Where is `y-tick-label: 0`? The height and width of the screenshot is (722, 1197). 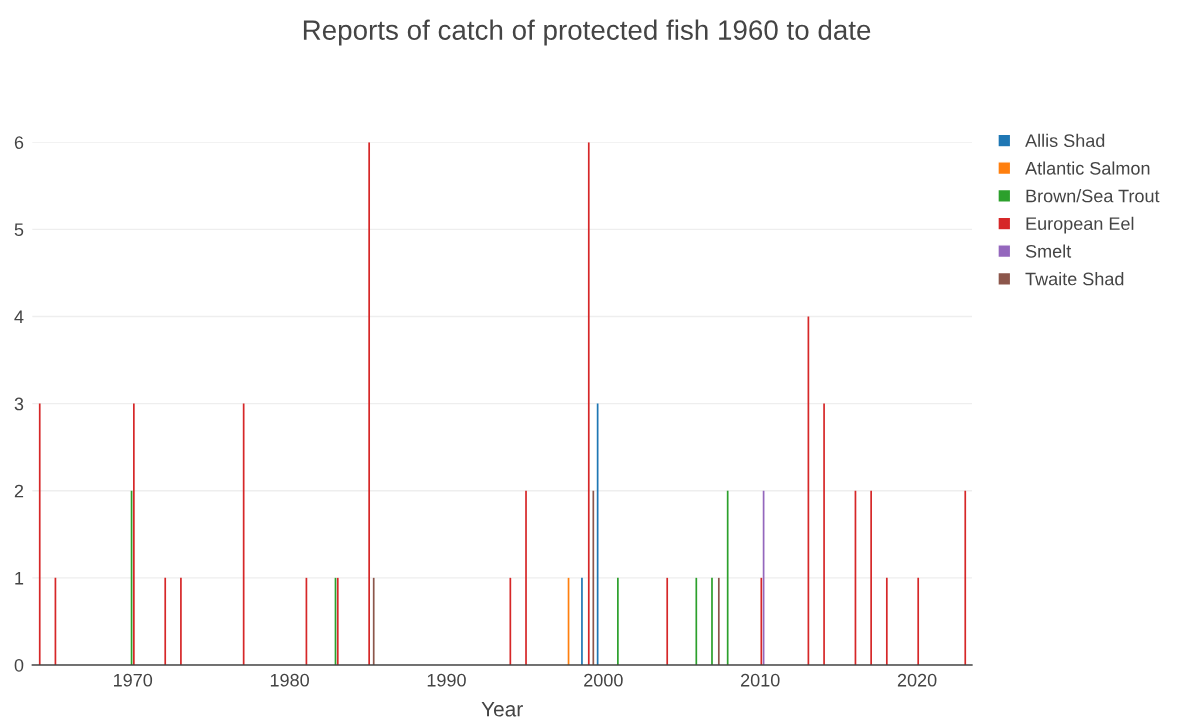
y-tick-label: 0 is located at coordinates (19, 665).